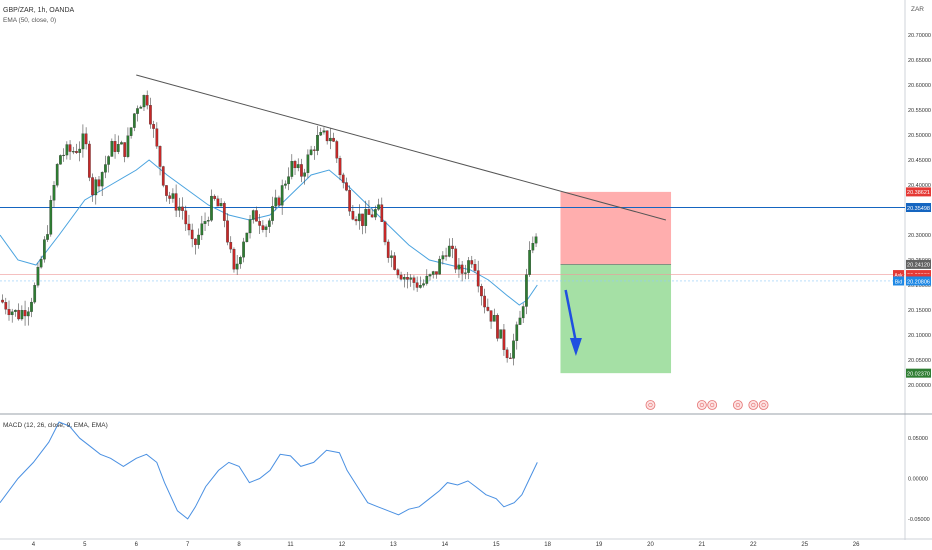 This screenshot has width=932, height=550. I want to click on ema-legend: EMA (50, close, 0), so click(29, 20).